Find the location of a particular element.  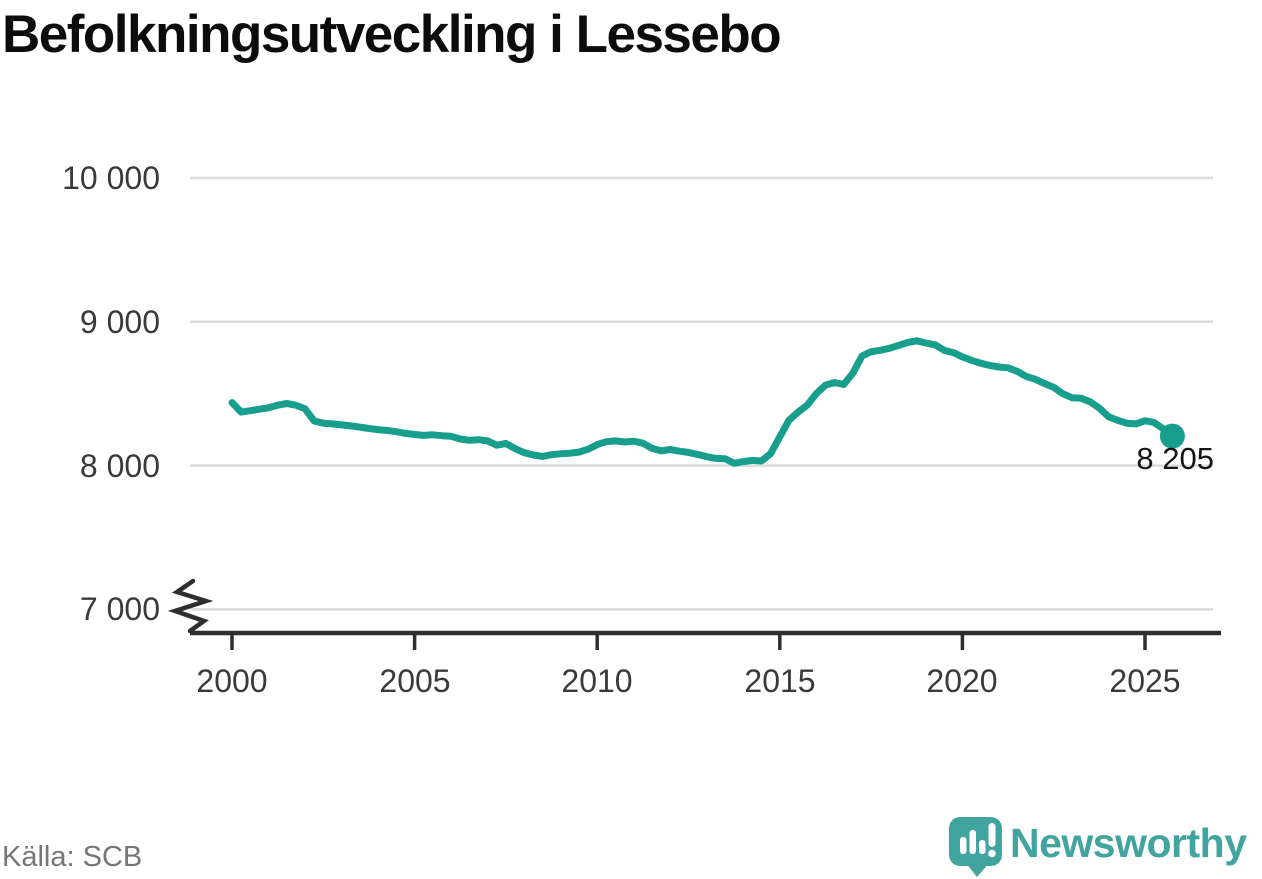

newsworthy-logo: Newsworthy is located at coordinates (1104, 846).